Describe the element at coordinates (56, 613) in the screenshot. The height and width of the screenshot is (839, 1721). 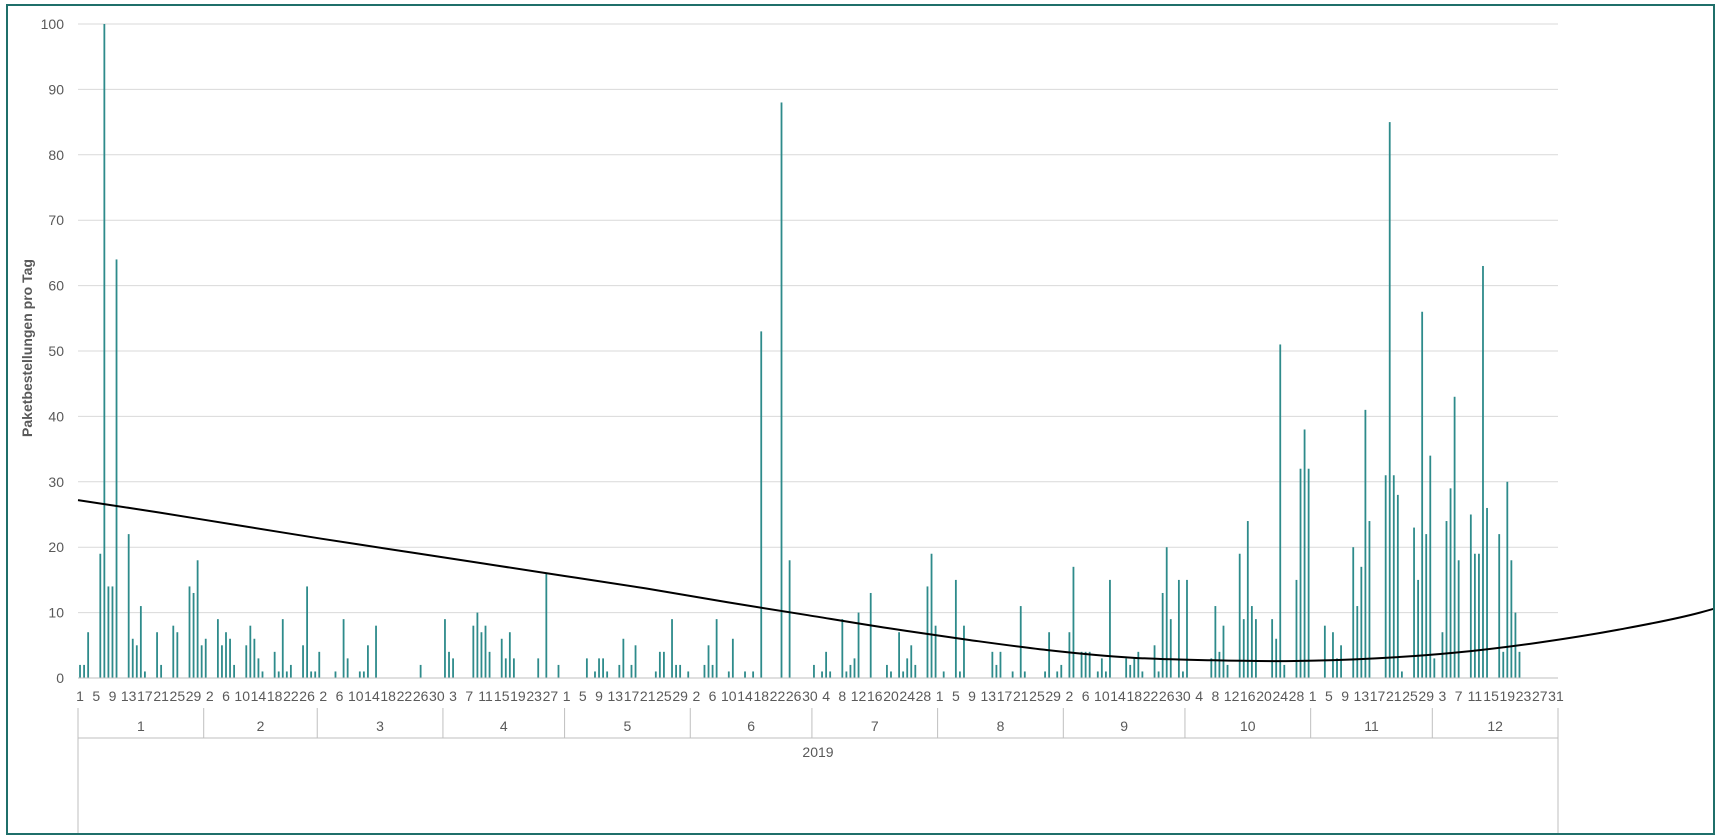
I see `y-tick-label: 10` at that location.